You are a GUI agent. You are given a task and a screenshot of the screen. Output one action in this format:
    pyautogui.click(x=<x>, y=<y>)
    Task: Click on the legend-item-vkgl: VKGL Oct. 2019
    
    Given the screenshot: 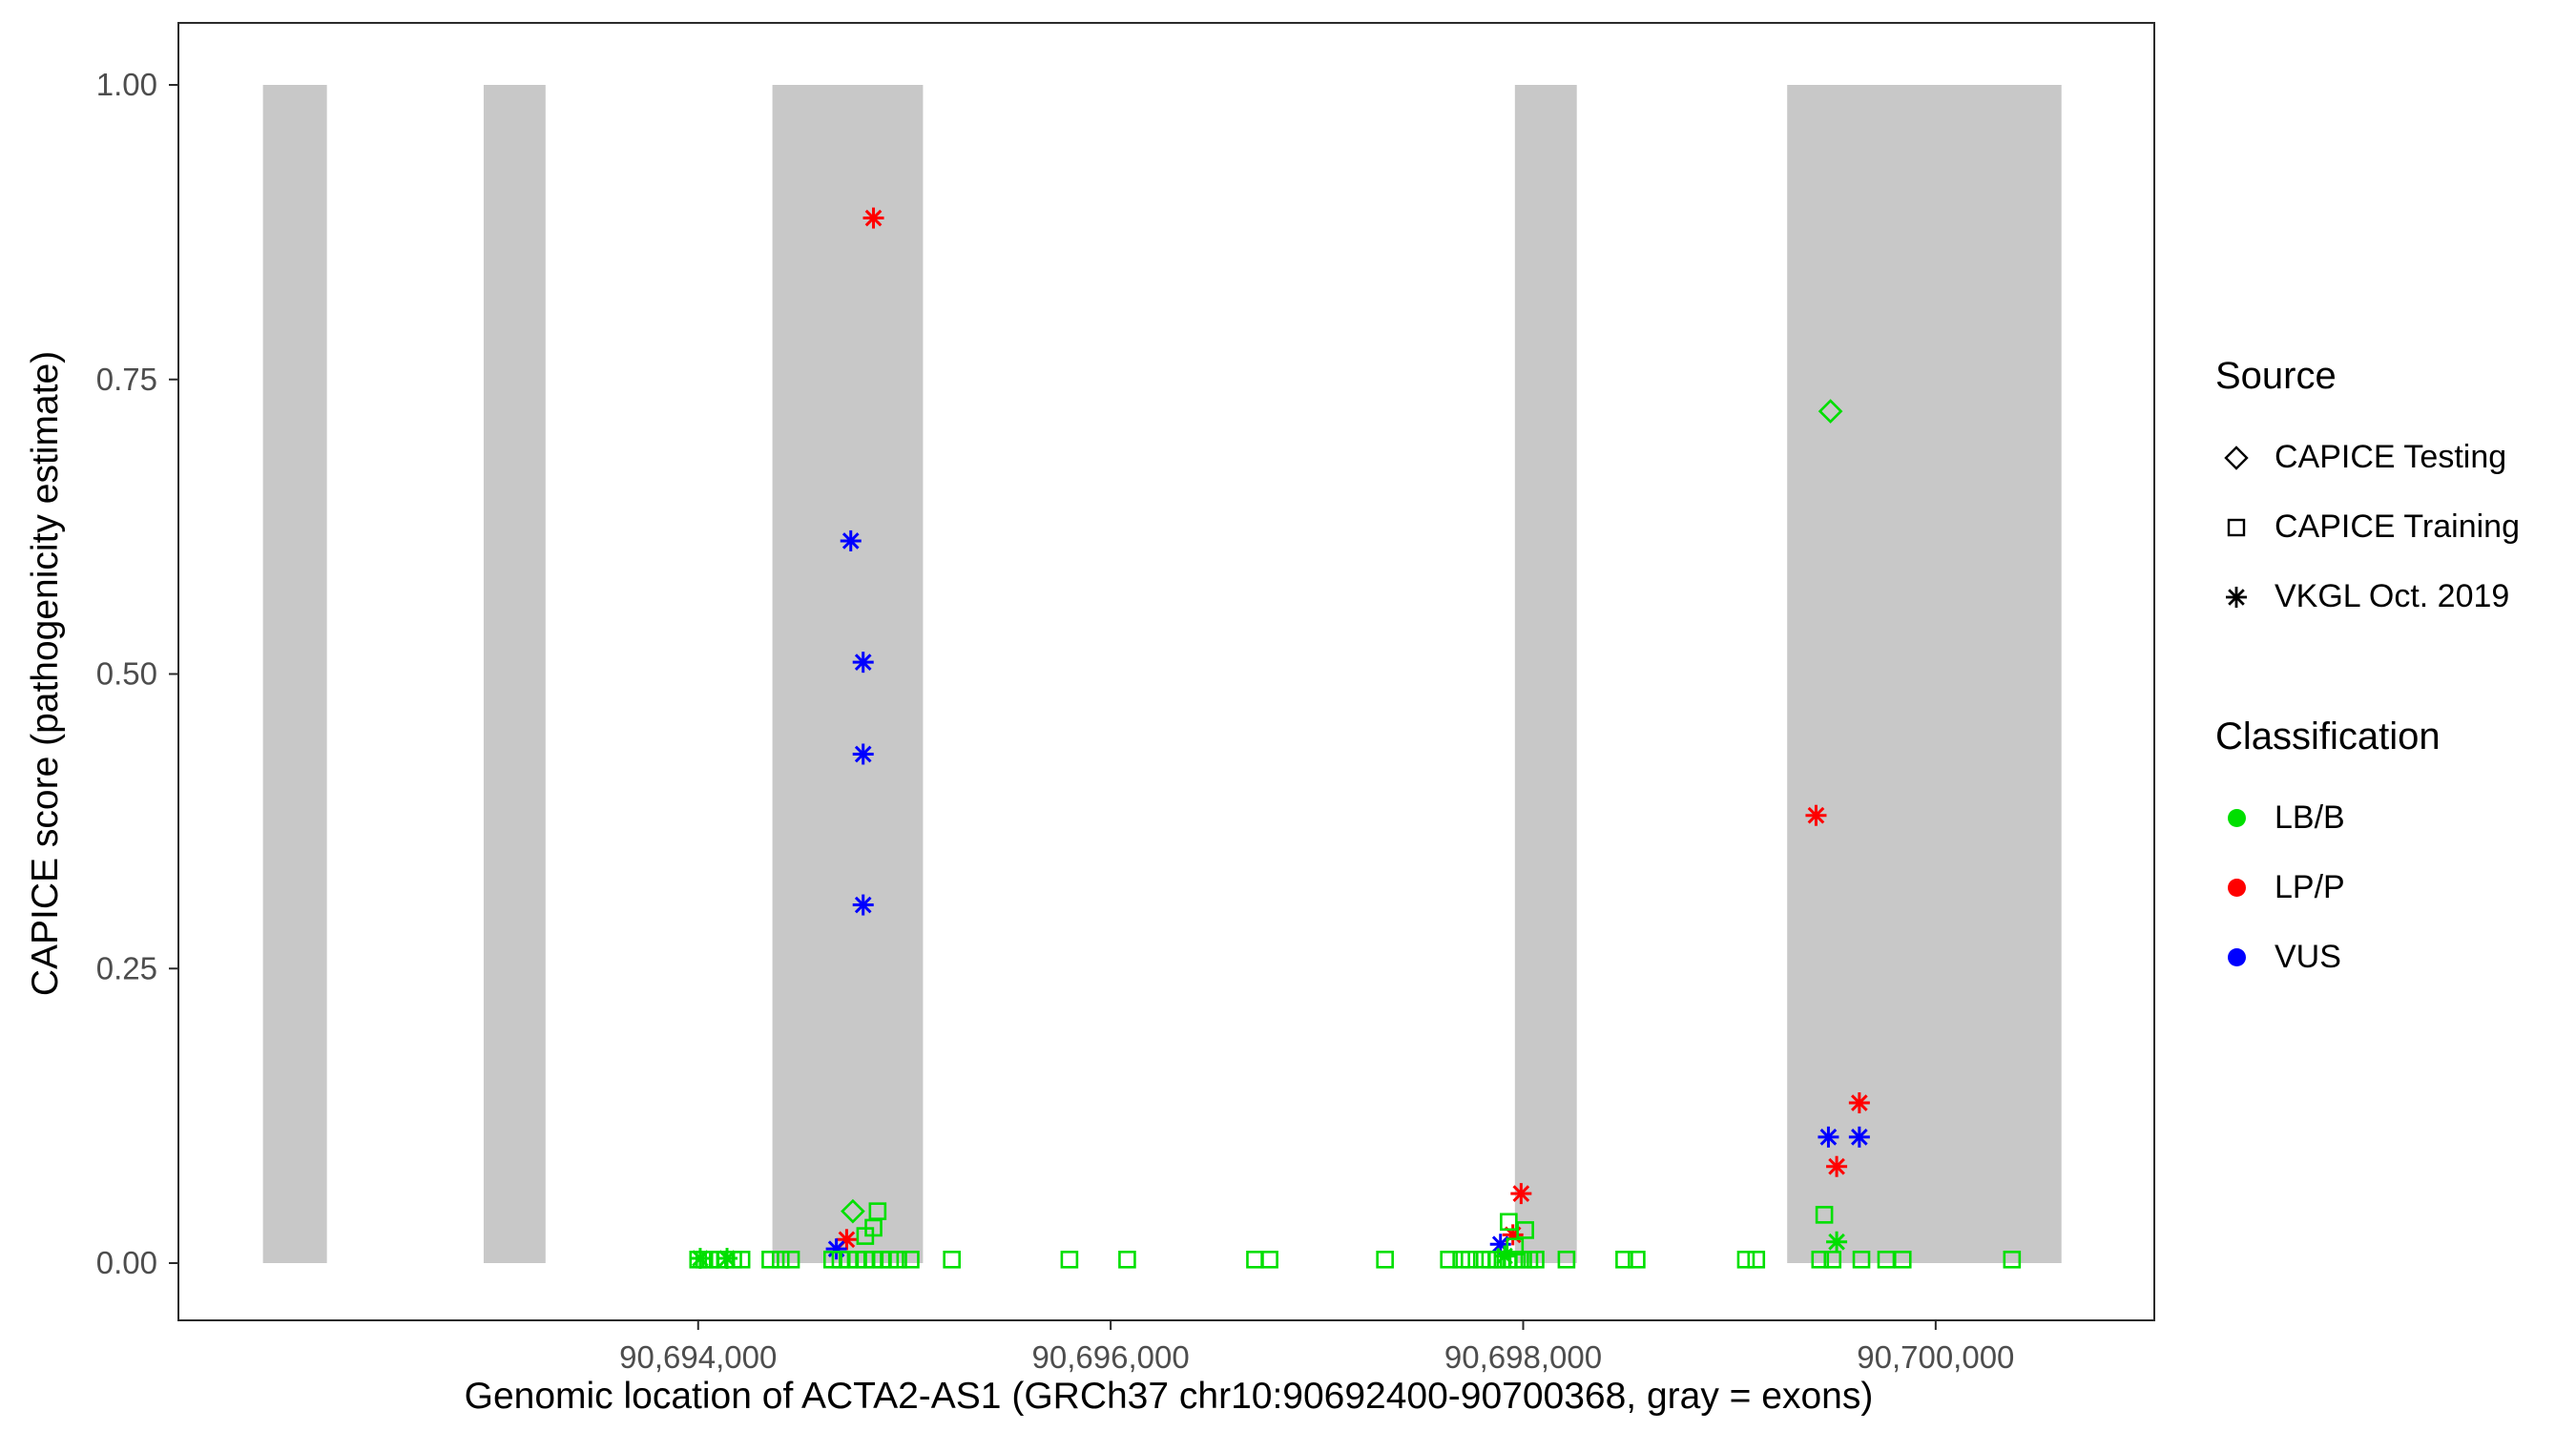 What is the action you would take?
    pyautogui.click(x=2391, y=597)
    